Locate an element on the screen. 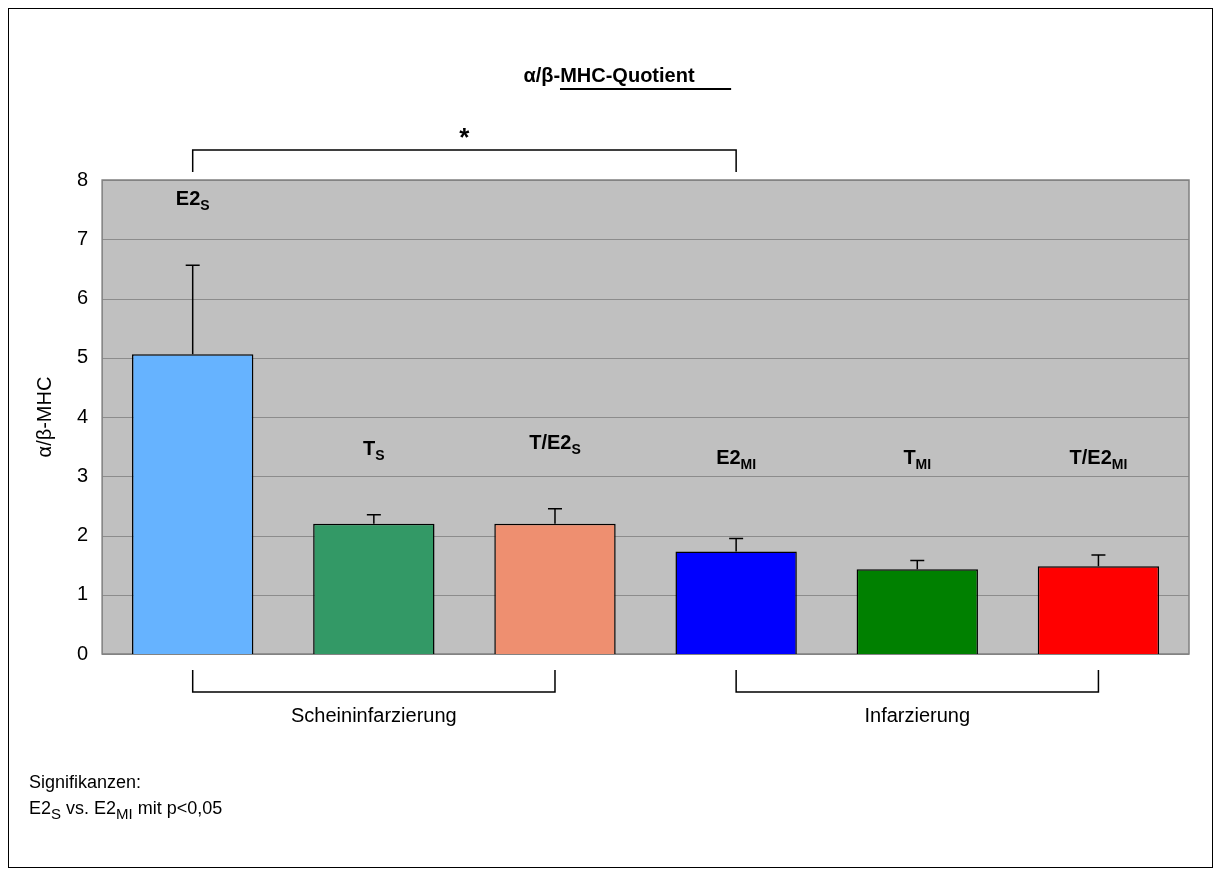 The width and height of the screenshot is (1223, 876). text: Infarzierung is located at coordinates (917, 714).